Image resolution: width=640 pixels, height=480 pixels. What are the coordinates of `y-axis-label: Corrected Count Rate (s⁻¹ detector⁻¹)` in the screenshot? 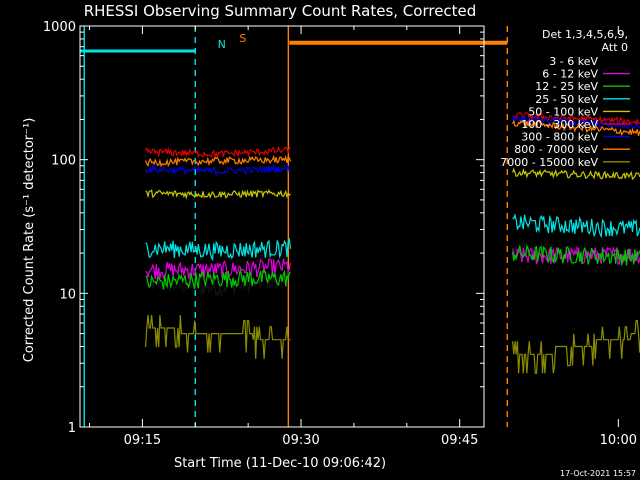 It's located at (29, 240).